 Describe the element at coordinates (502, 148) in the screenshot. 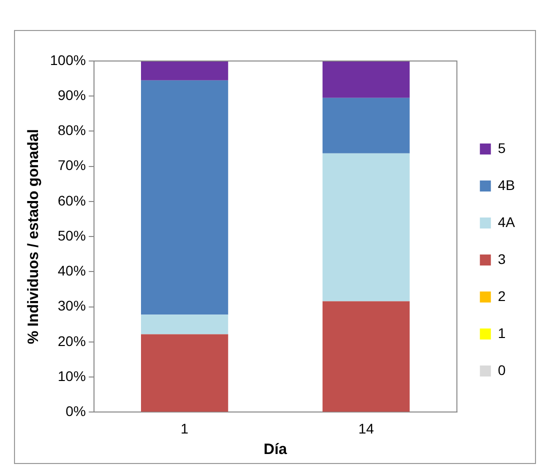

I see `legend-label: 5` at that location.